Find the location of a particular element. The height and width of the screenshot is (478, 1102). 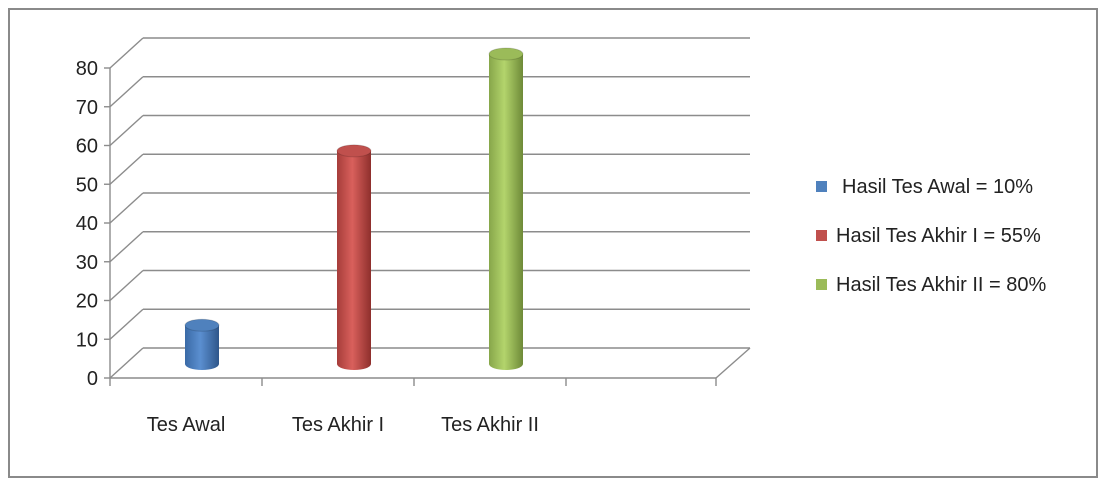

legend-label: Hasil Tes Akhir II = 80% is located at coordinates (941, 285).